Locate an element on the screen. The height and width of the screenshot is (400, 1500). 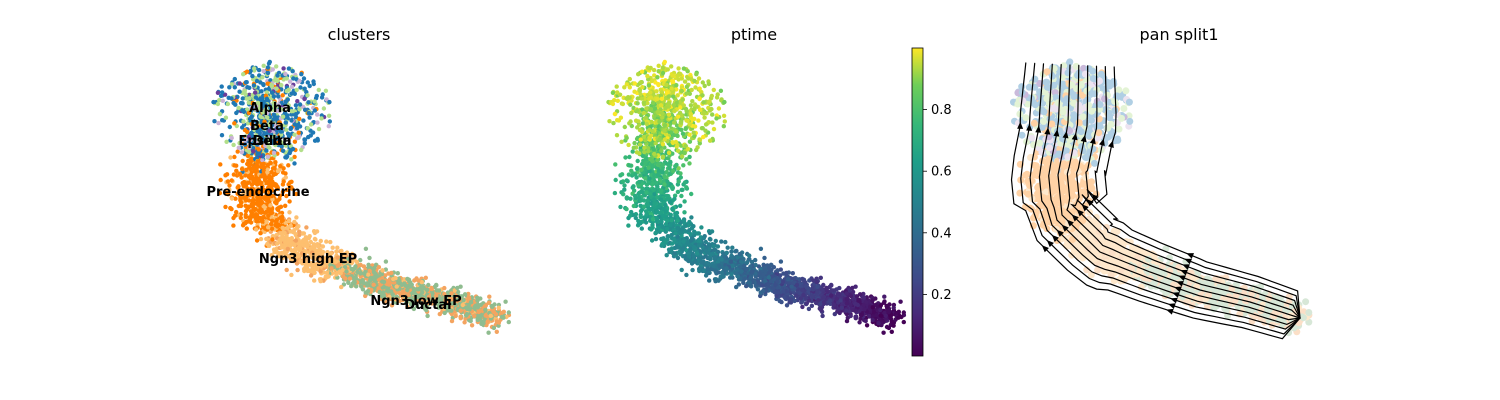
panel-title-ptime: ptime is located at coordinates (754, 34).